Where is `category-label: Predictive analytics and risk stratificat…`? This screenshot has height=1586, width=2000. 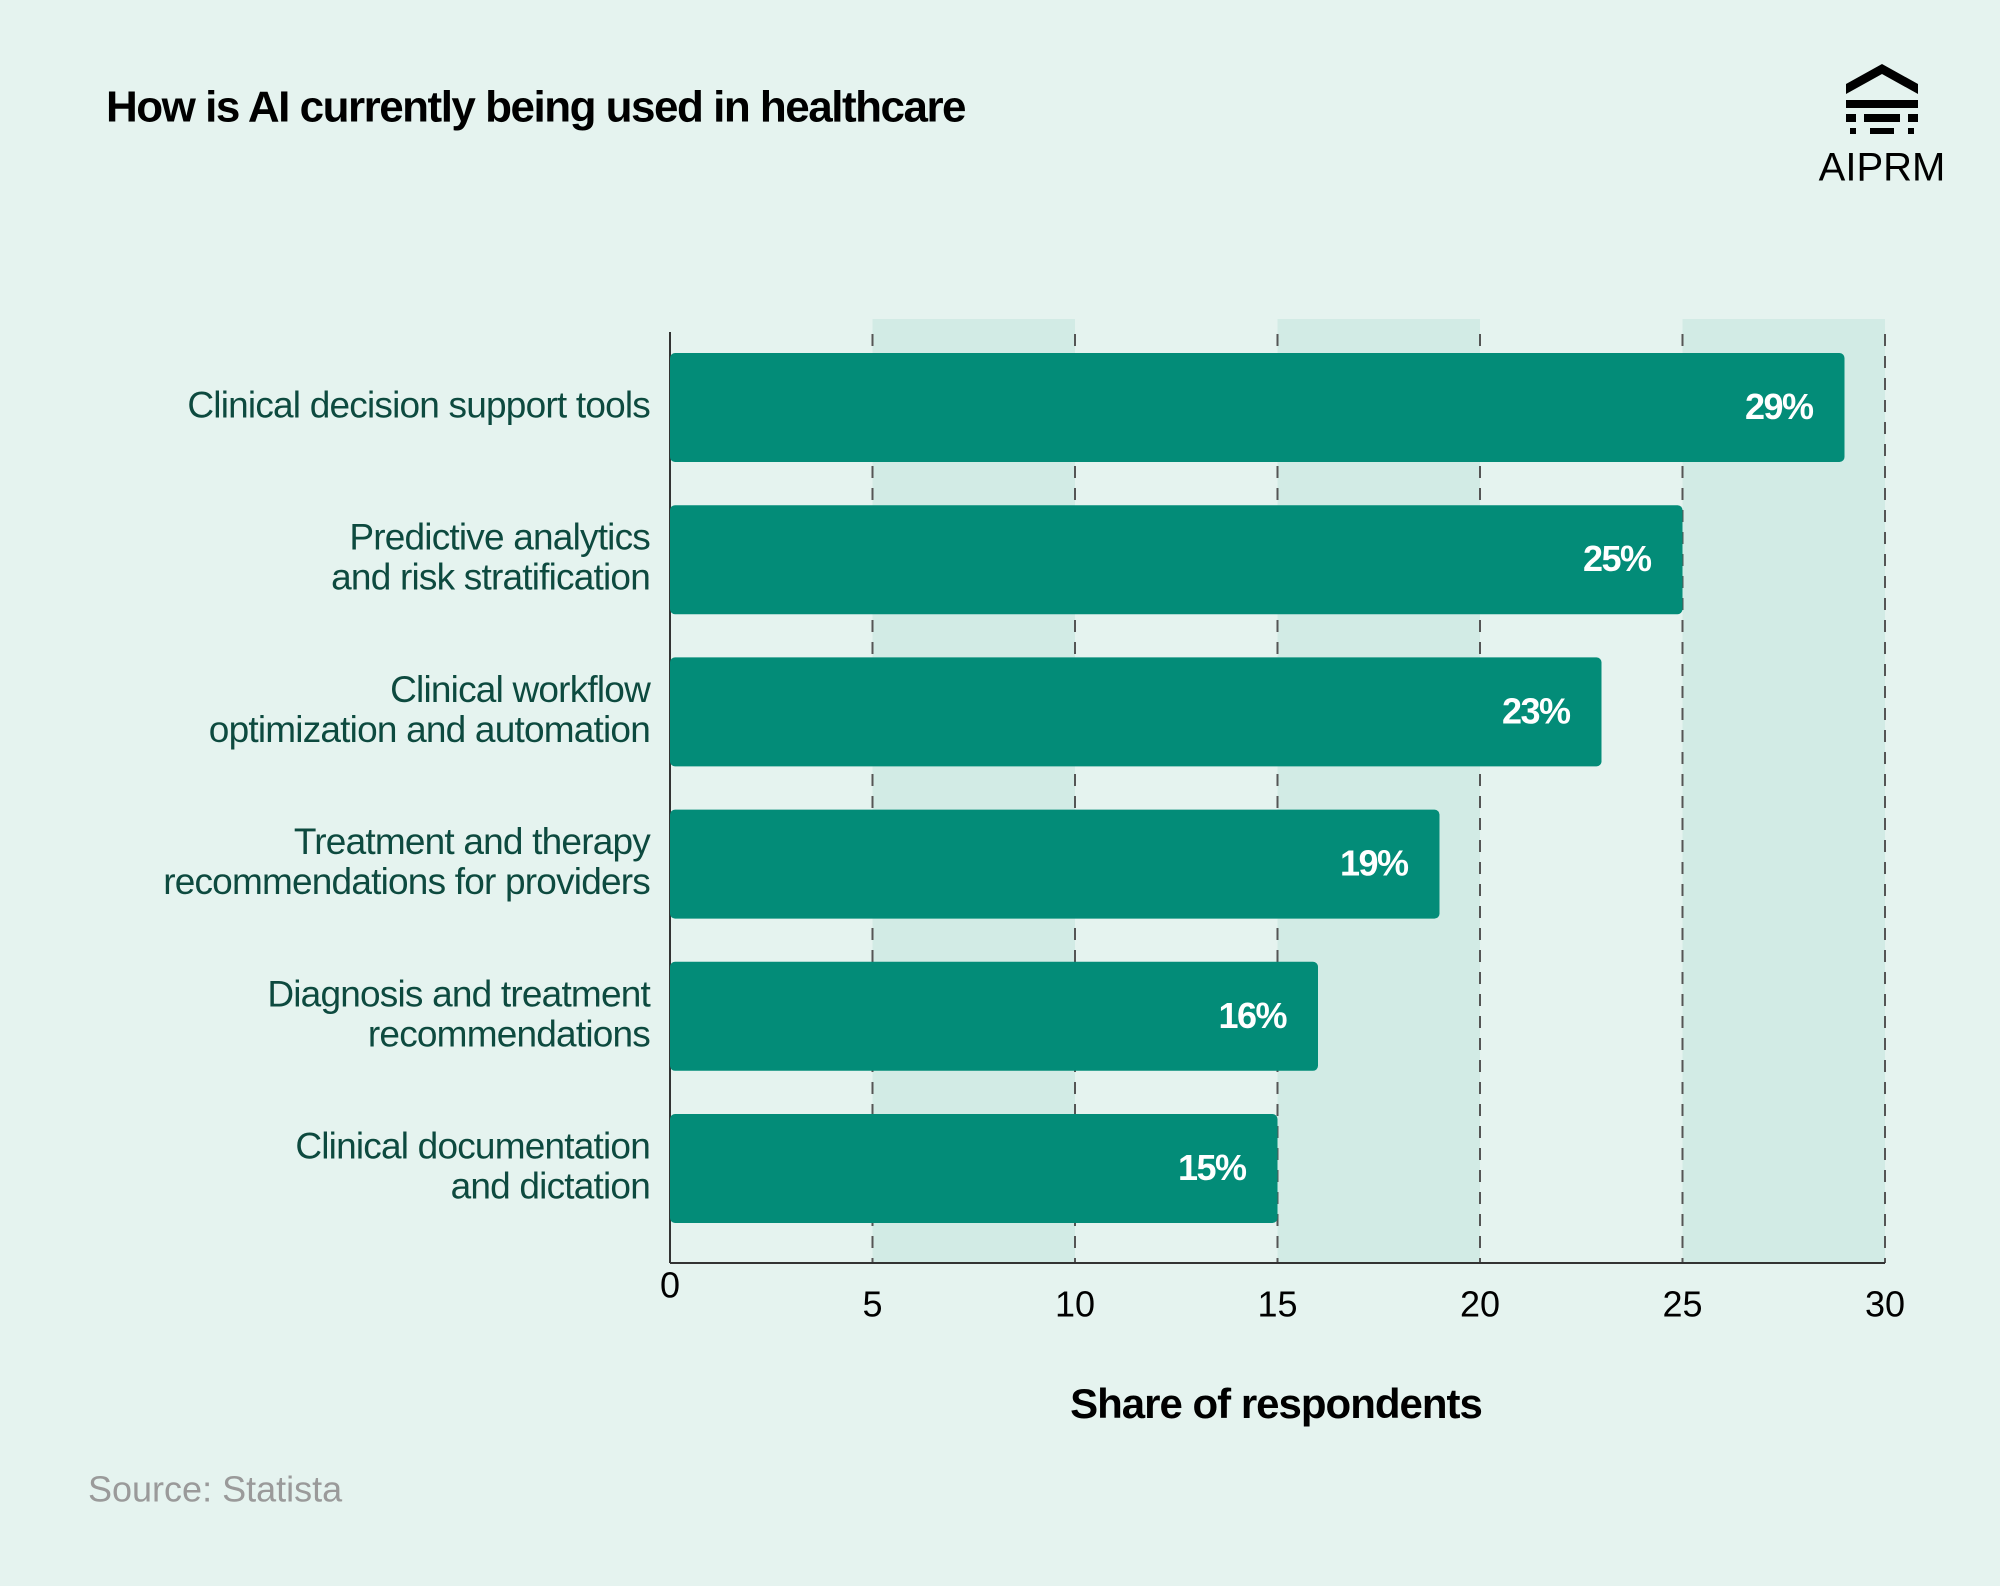 category-label: Predictive analytics and risk stratificat… is located at coordinates (490, 556).